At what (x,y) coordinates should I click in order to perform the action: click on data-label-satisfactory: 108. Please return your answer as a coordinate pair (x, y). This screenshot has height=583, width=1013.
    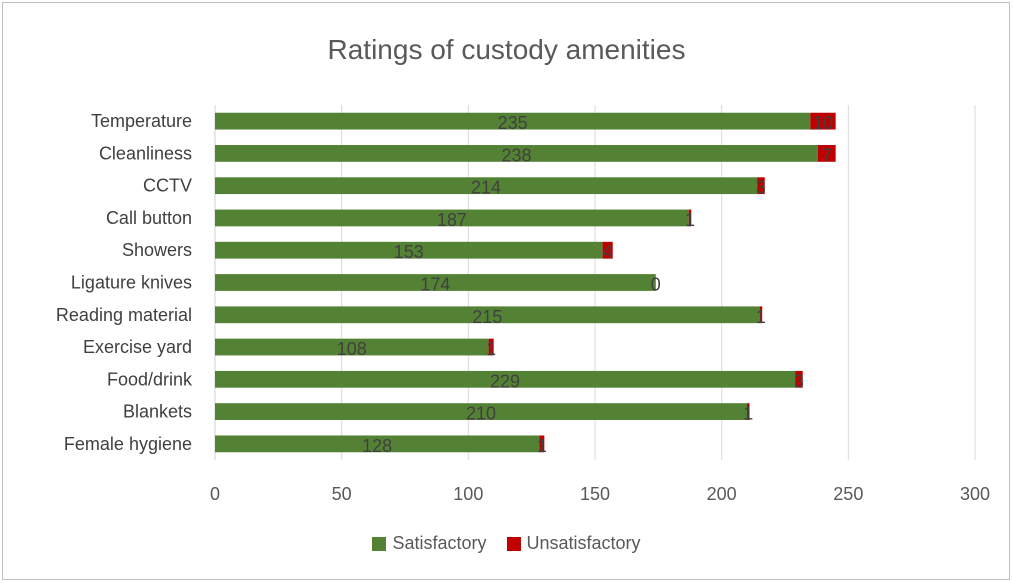
    Looking at the image, I should click on (352, 349).